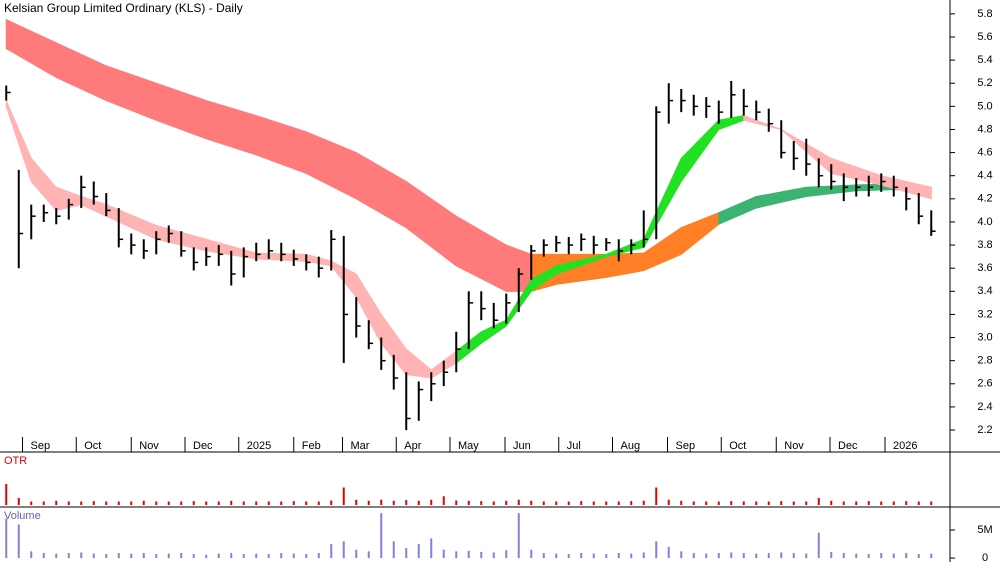  What do you see at coordinates (984, 361) in the screenshot?
I see `y-tick-label: 2.8` at bounding box center [984, 361].